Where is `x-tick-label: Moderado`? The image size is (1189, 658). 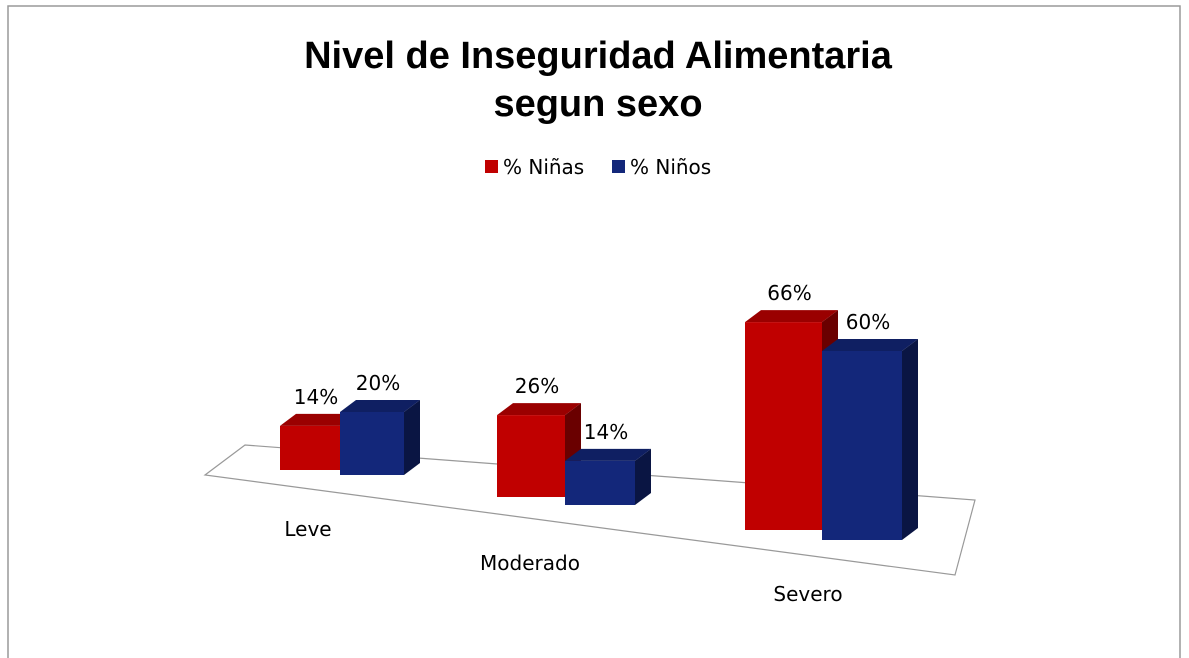 x-tick-label: Moderado is located at coordinates (530, 563).